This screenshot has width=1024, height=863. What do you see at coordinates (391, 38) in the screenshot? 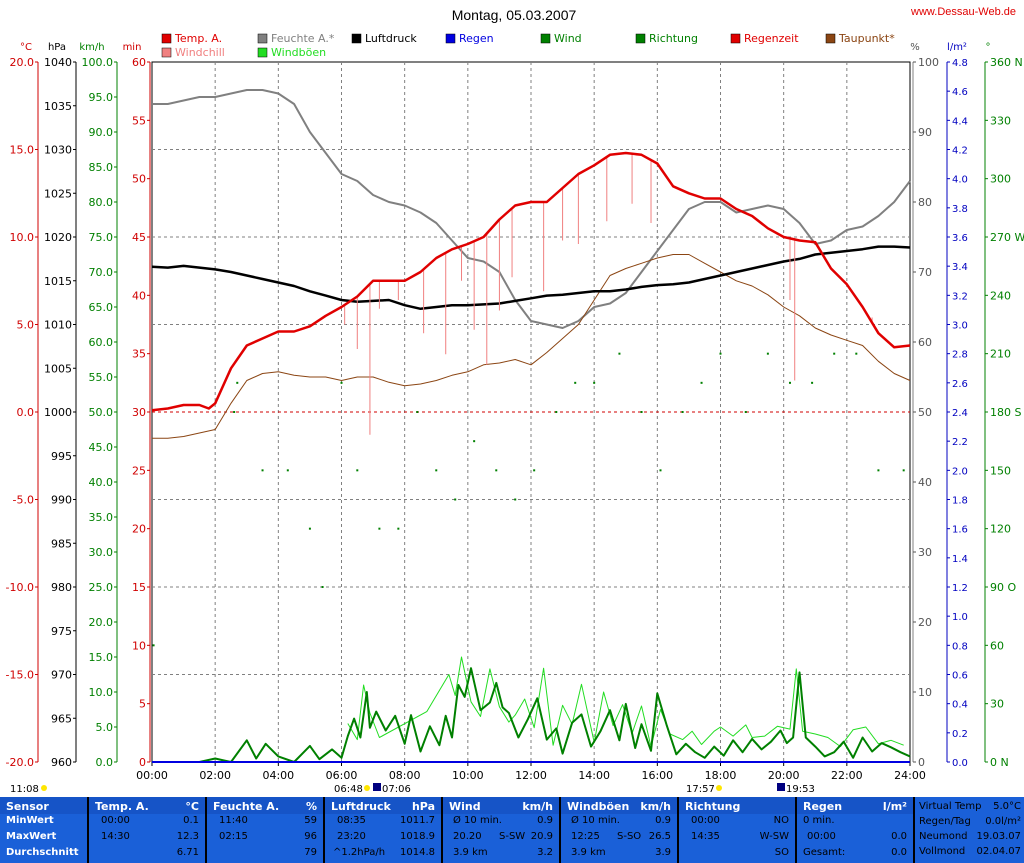
I see `legend-label: Luftdruck` at bounding box center [391, 38].